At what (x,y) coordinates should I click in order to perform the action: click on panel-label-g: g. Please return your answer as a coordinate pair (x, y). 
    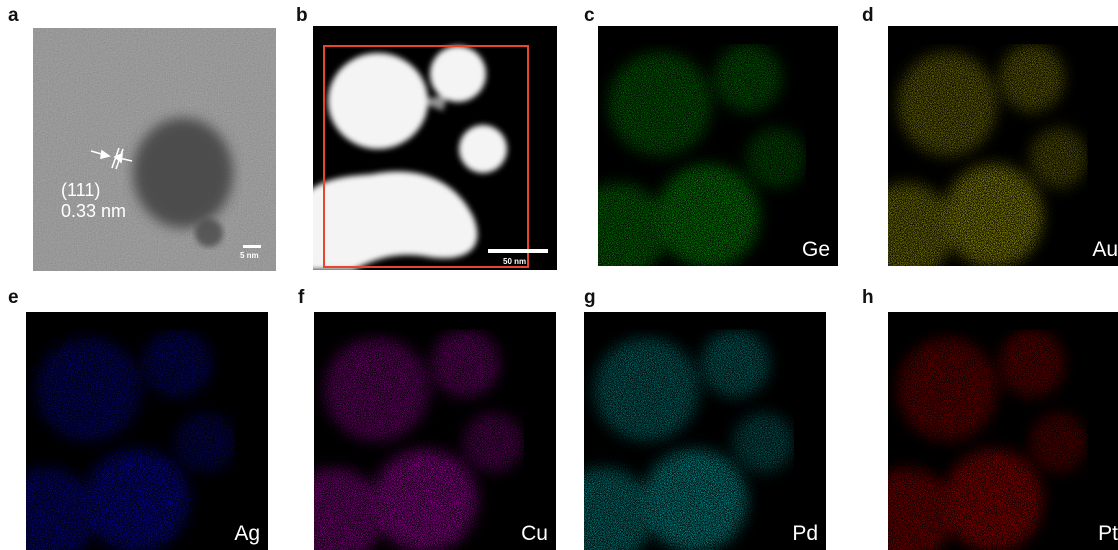
    Looking at the image, I should click on (590, 297).